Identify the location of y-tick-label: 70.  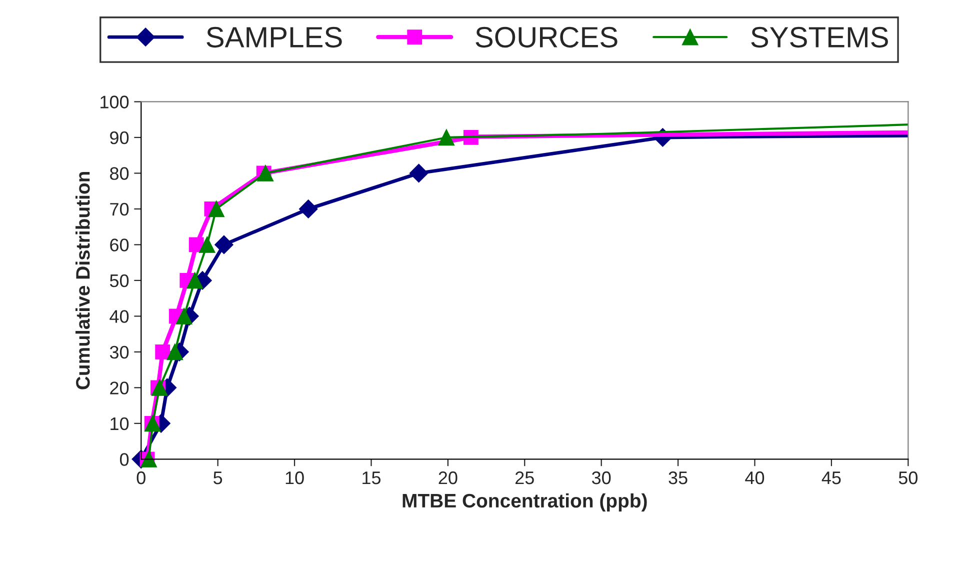
(119, 209).